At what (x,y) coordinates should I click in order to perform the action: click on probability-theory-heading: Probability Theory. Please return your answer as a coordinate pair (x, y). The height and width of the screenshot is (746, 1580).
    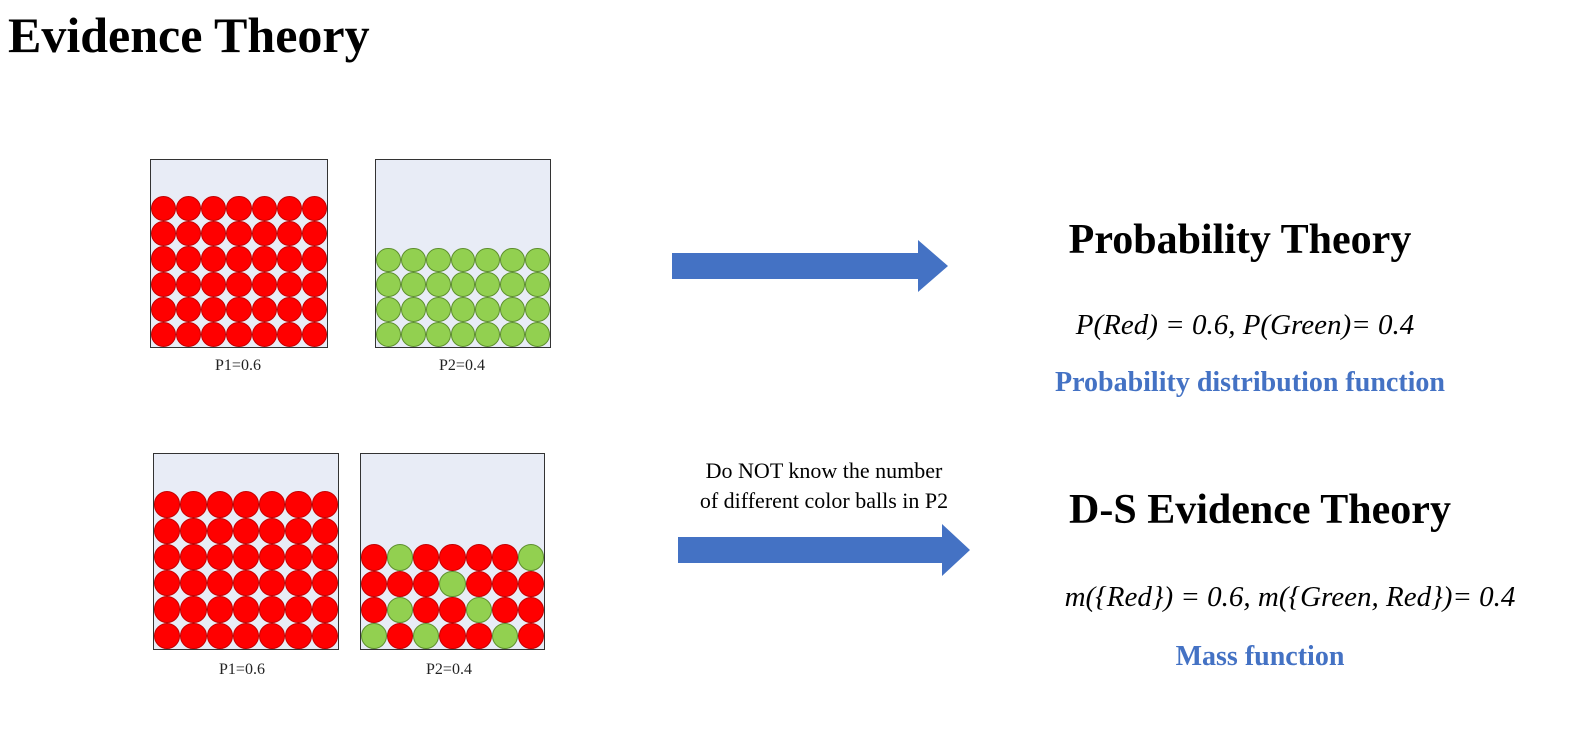
    Looking at the image, I should click on (1240, 240).